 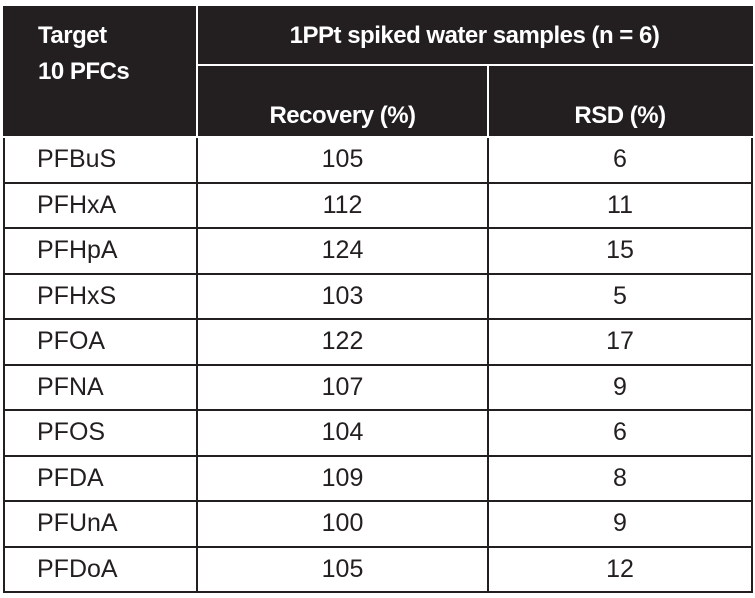 What do you see at coordinates (100, 160) in the screenshot?
I see `compound-name-cell: PFBuS` at bounding box center [100, 160].